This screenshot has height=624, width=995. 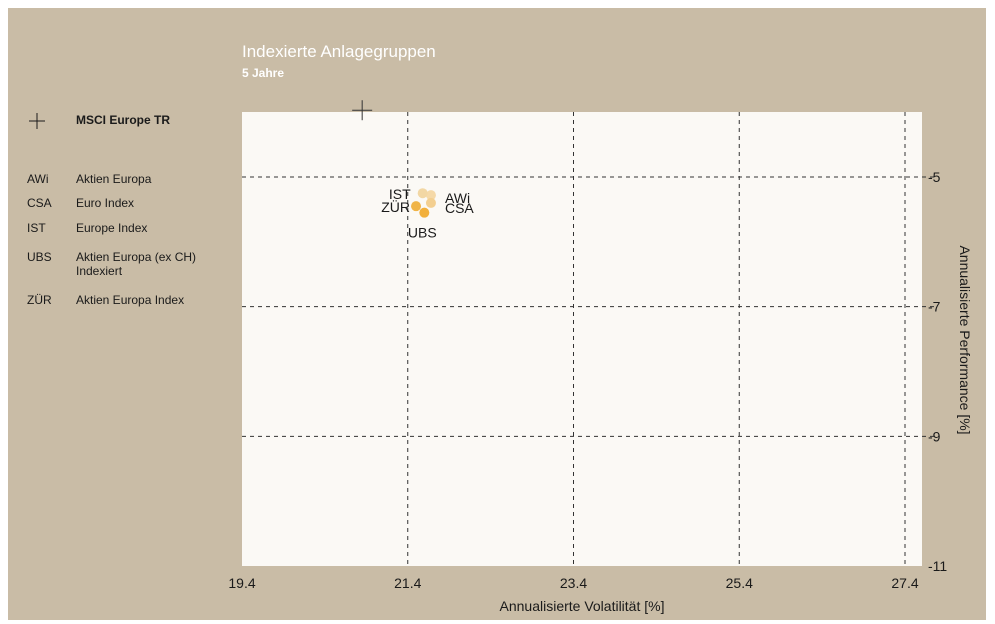 What do you see at coordinates (105, 203) in the screenshot?
I see `legend-name-csa: Euro Index` at bounding box center [105, 203].